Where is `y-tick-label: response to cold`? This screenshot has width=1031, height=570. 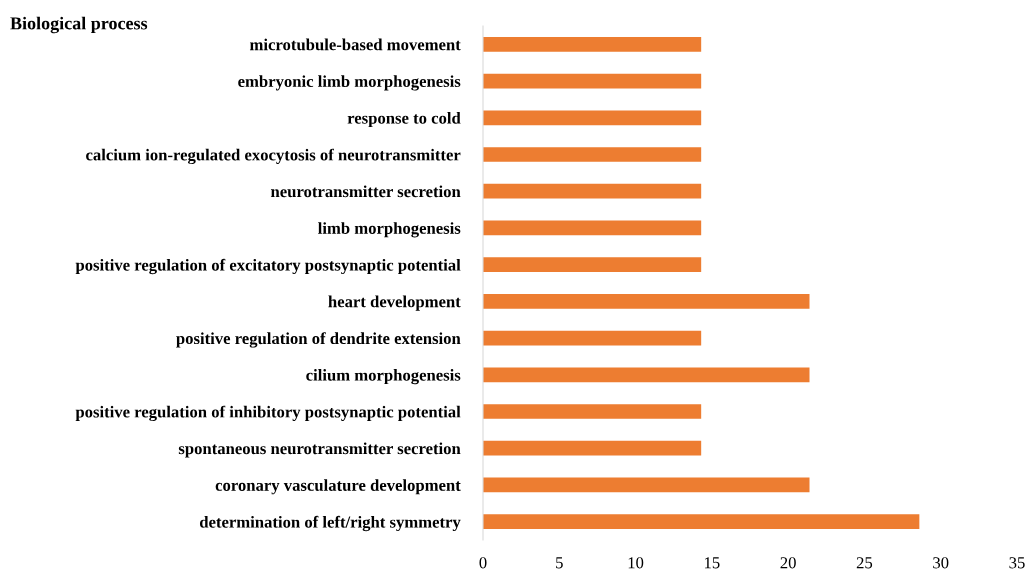 y-tick-label: response to cold is located at coordinates (404, 120).